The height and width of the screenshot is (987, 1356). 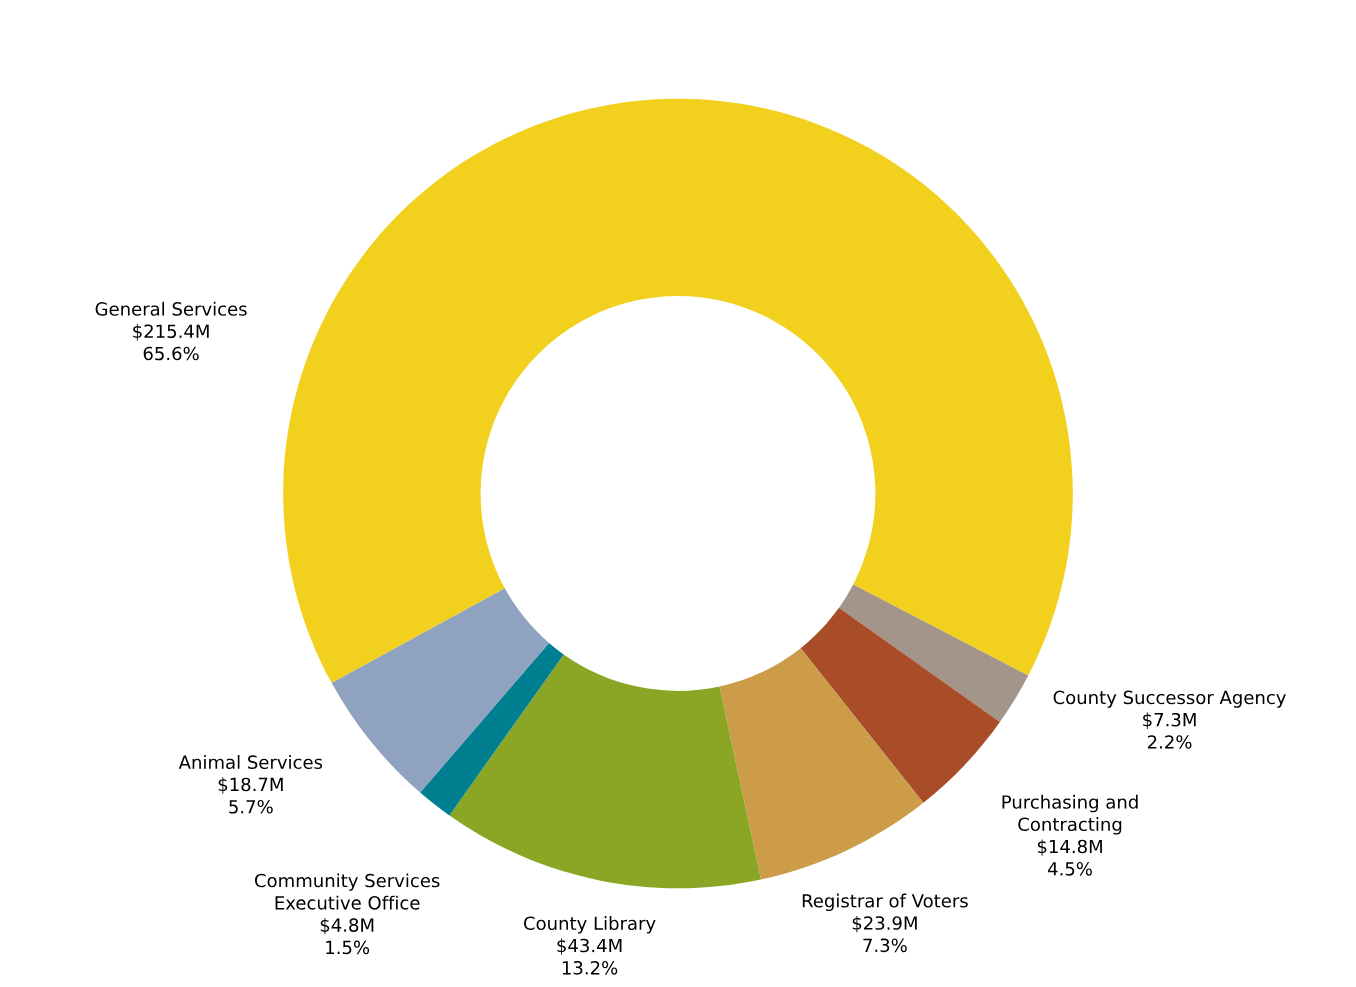 I want to click on data-label: 2.2%, so click(x=1169, y=742).